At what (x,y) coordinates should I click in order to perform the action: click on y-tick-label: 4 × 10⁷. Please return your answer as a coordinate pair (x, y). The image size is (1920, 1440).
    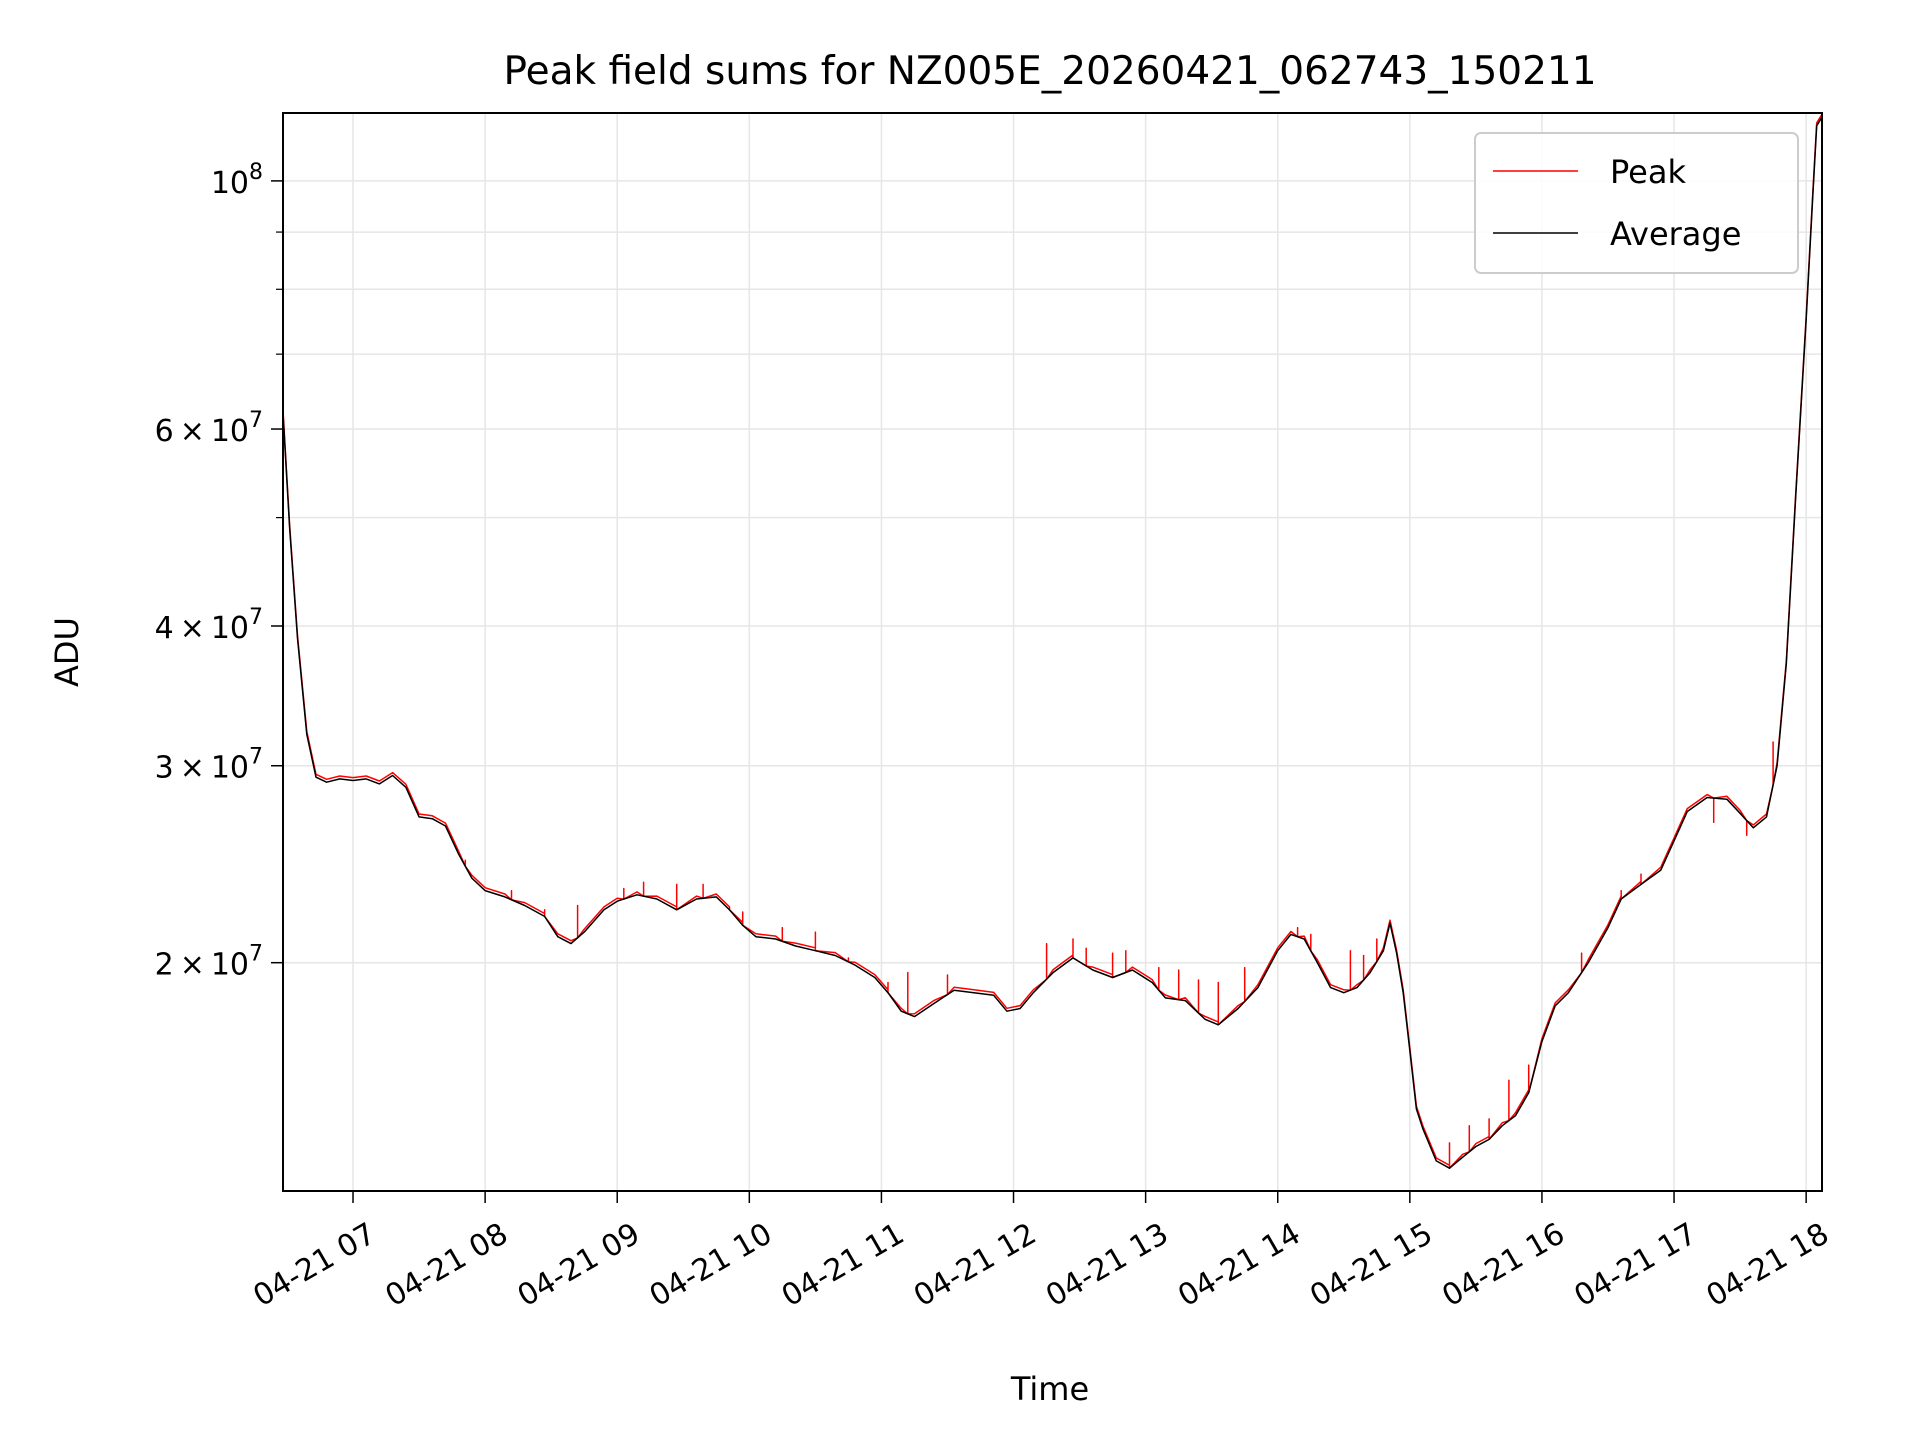
    Looking at the image, I should click on (209, 625).